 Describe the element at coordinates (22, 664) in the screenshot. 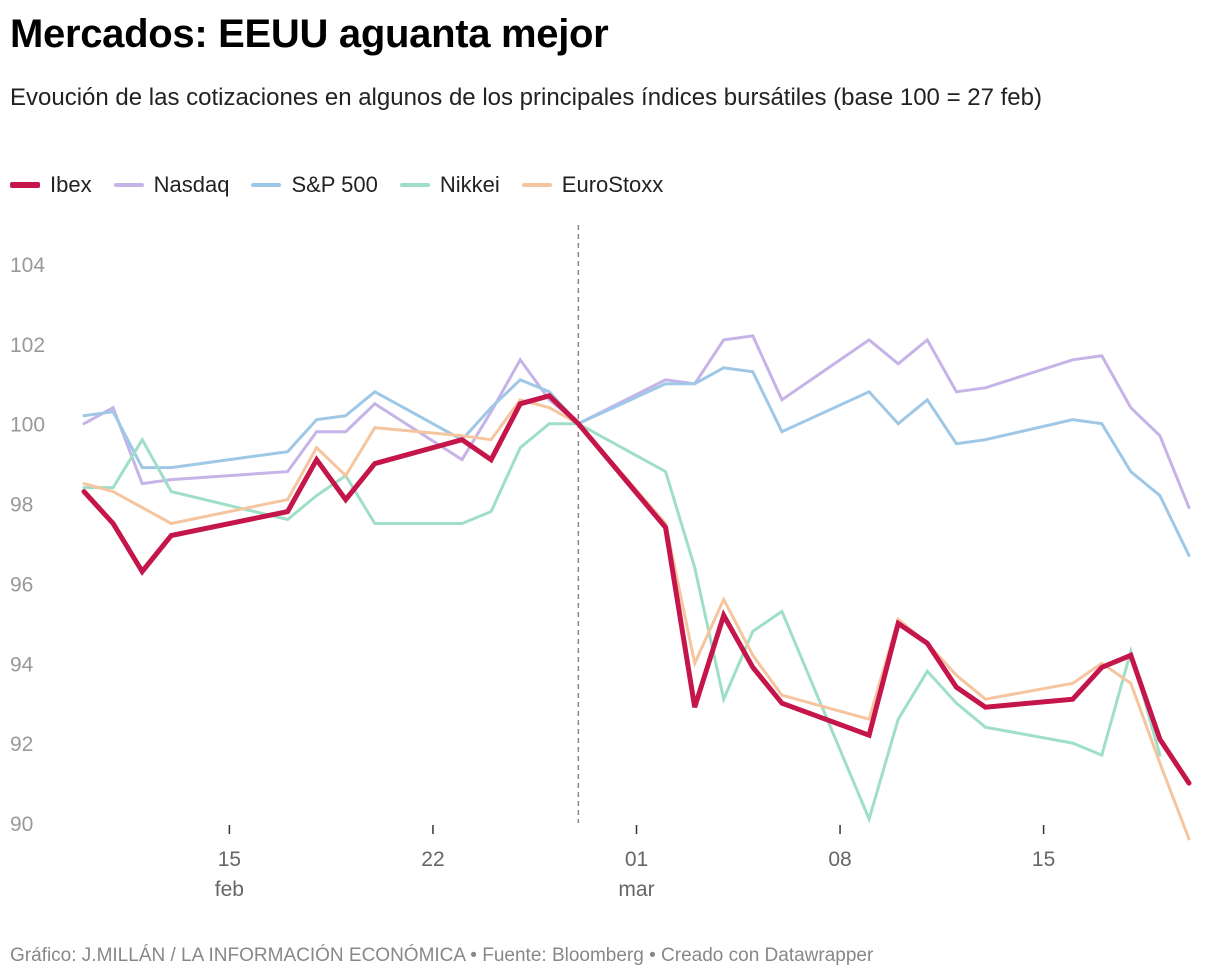

I see `y-tick-label: 94` at that location.